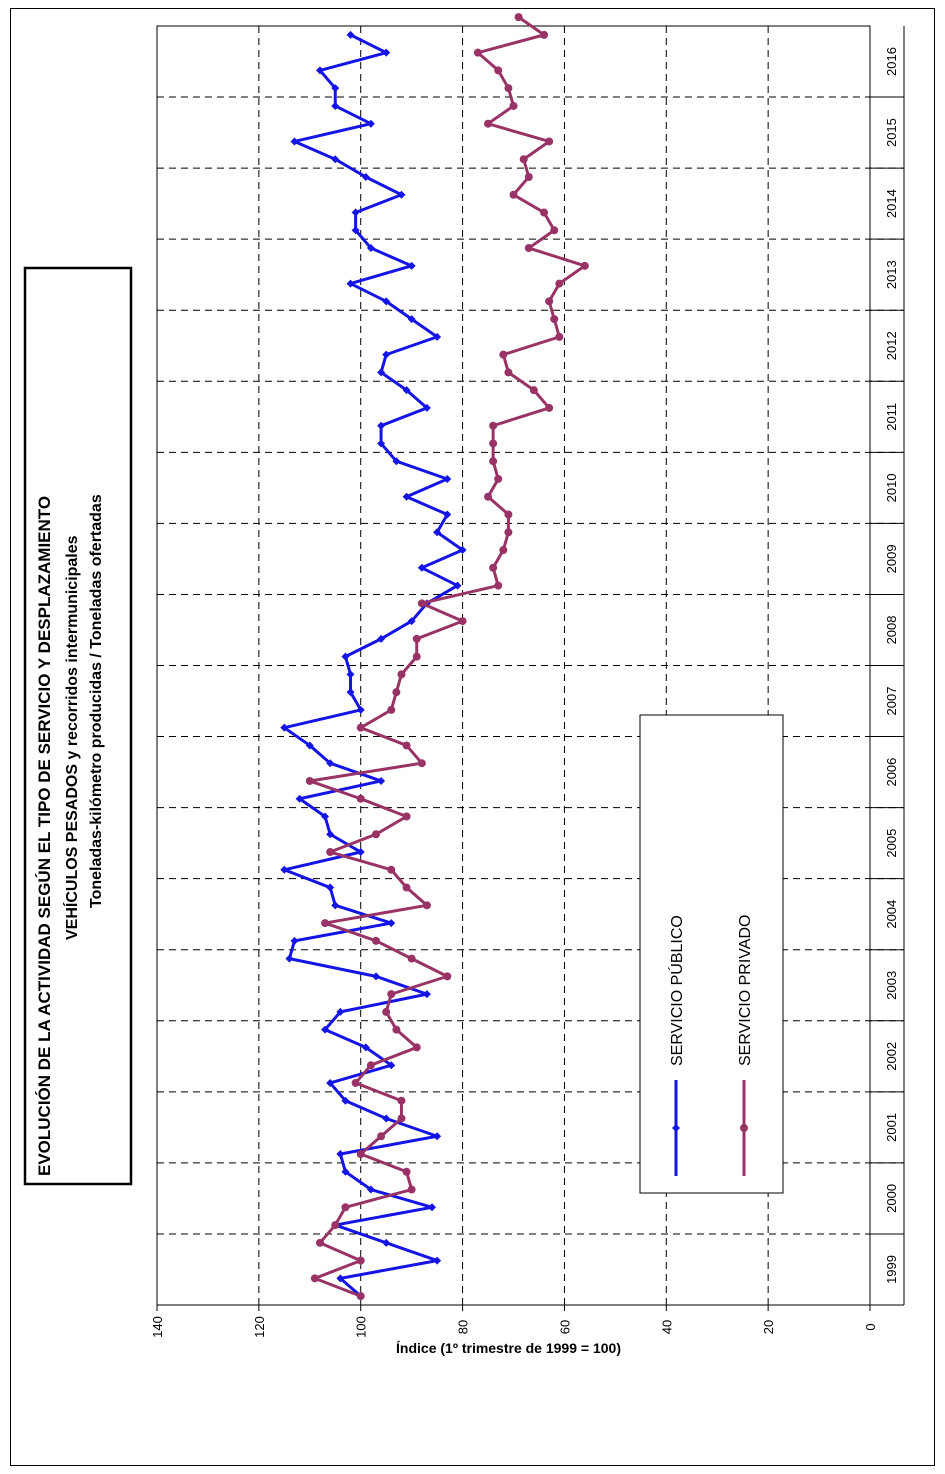 This screenshot has height=1474, width=945. What do you see at coordinates (711, 954) in the screenshot?
I see `legend-box` at bounding box center [711, 954].